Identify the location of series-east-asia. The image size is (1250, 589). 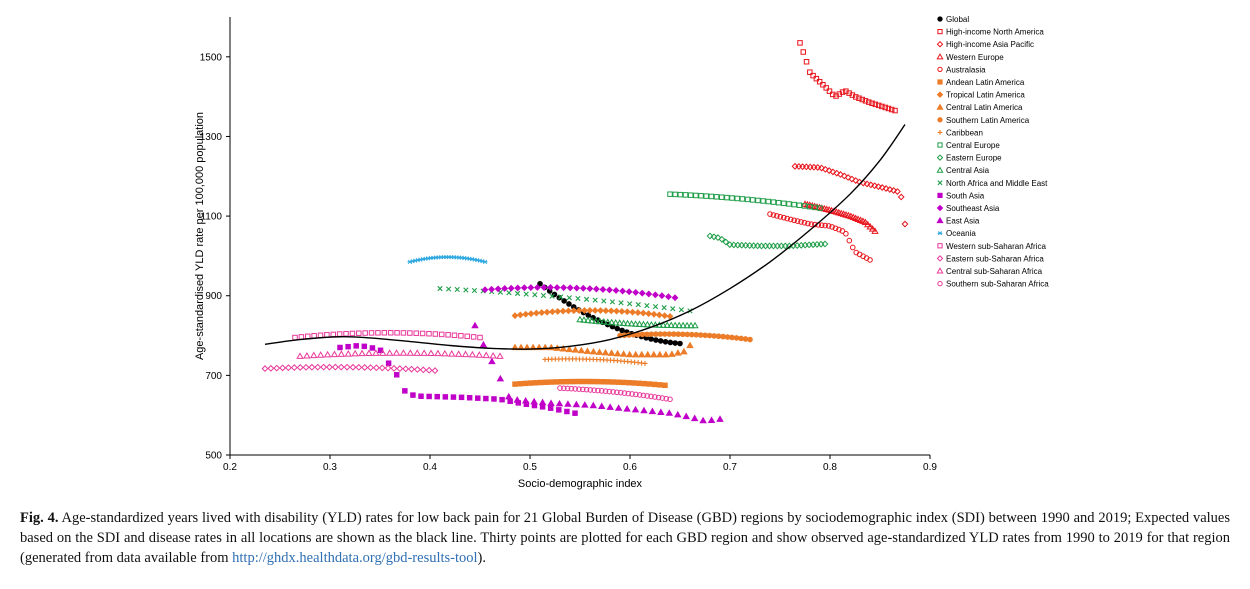
(597, 372).